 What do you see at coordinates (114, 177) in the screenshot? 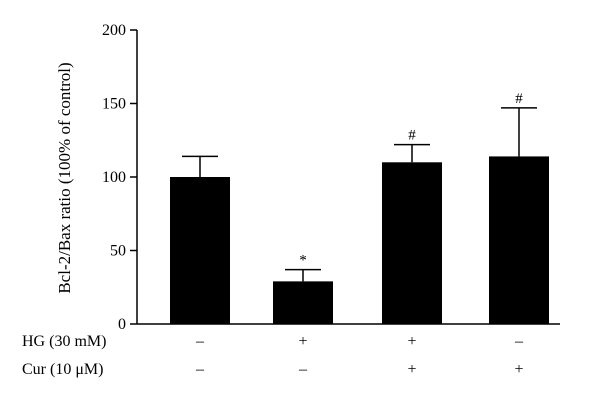
I see `y-tick-label: 100` at bounding box center [114, 177].